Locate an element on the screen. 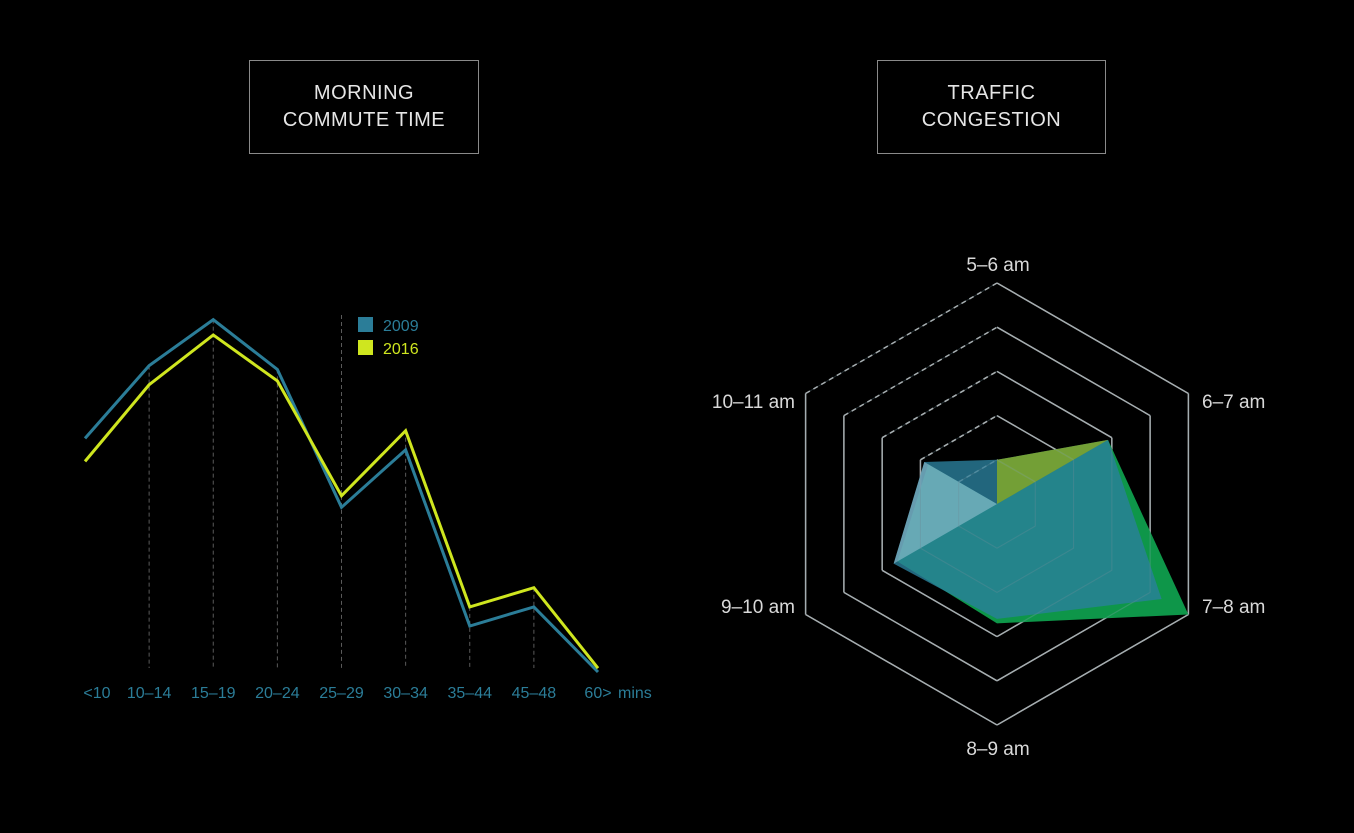 This screenshot has width=1354, height=833. x-tick-label: 20–24 is located at coordinates (277, 693).